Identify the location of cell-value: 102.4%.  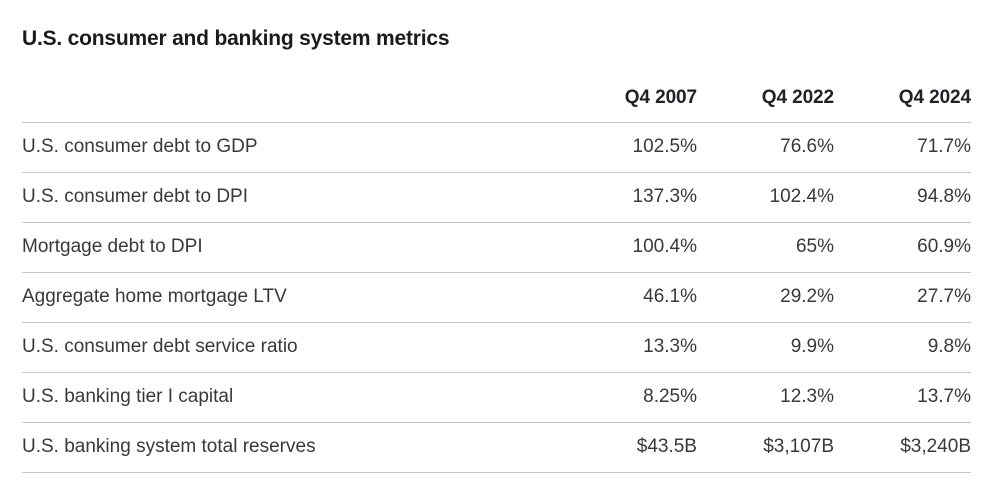
(765, 197).